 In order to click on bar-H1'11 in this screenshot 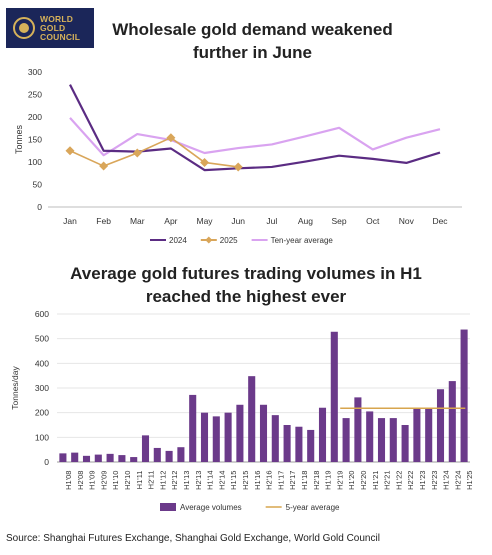, I will do `click(134, 459)`.